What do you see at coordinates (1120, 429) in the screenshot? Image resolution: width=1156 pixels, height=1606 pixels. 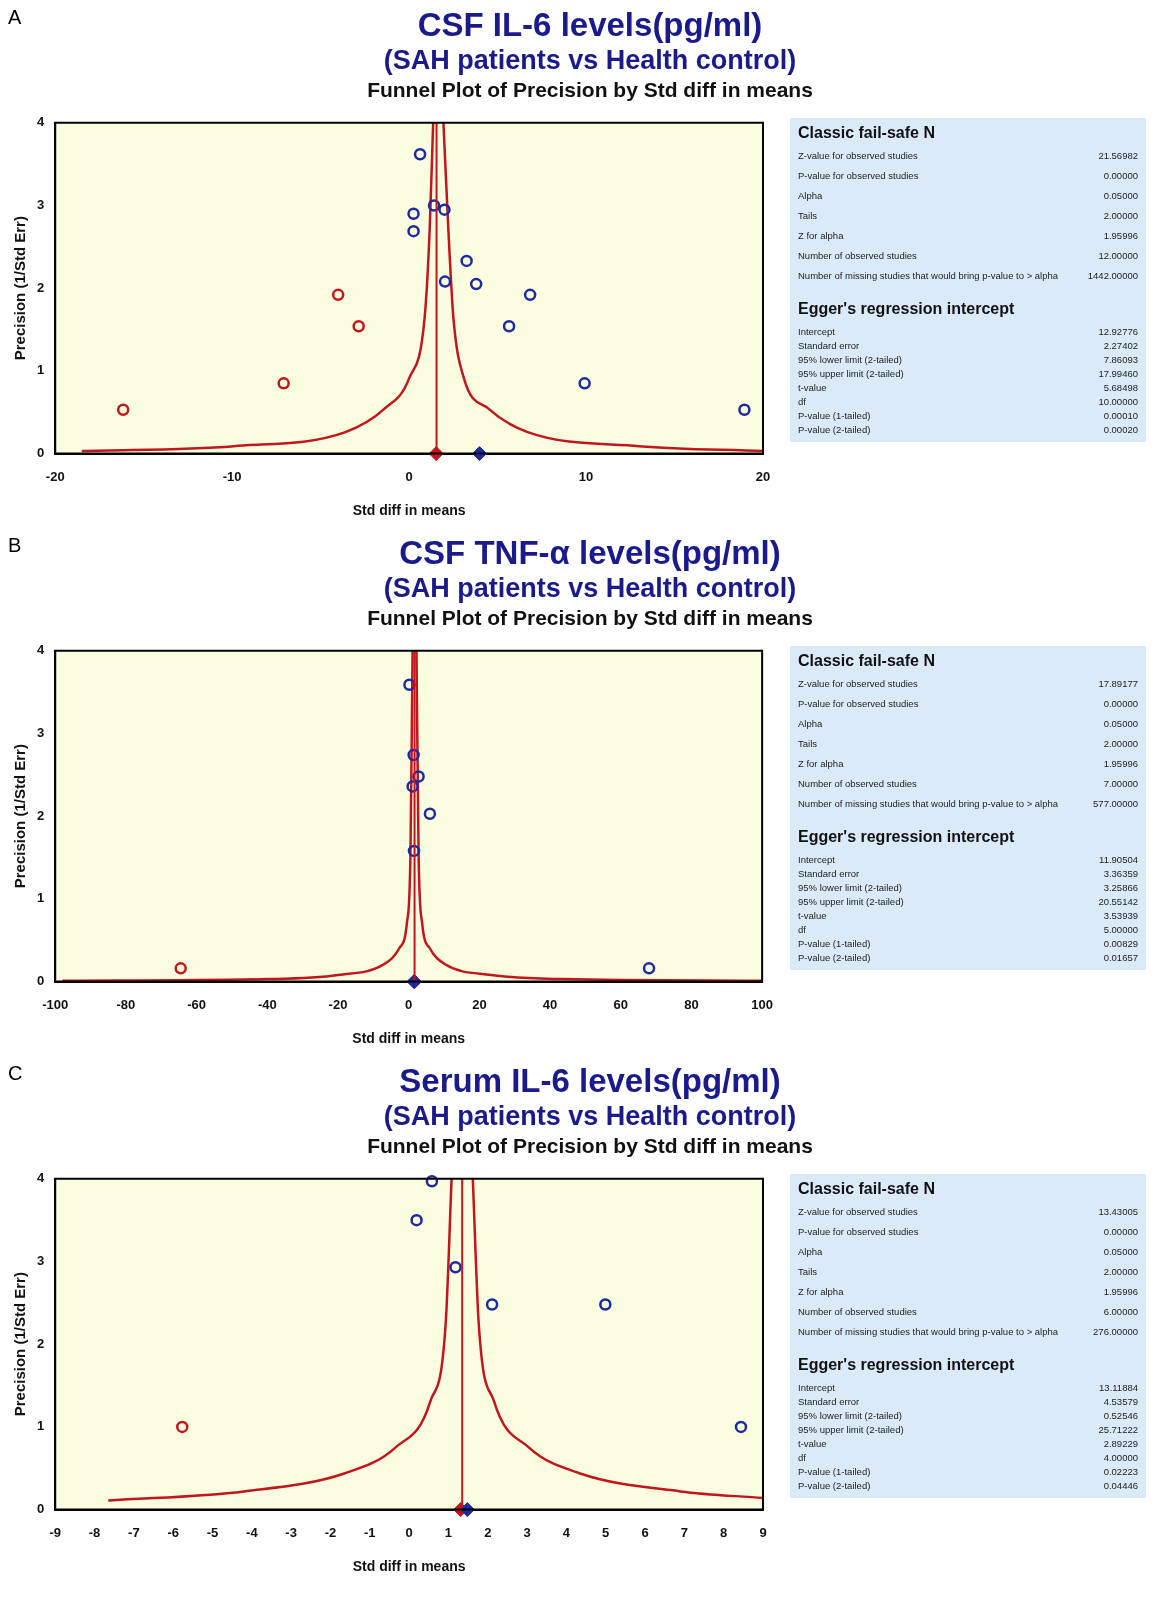 I see `text: 0.00020` at bounding box center [1120, 429].